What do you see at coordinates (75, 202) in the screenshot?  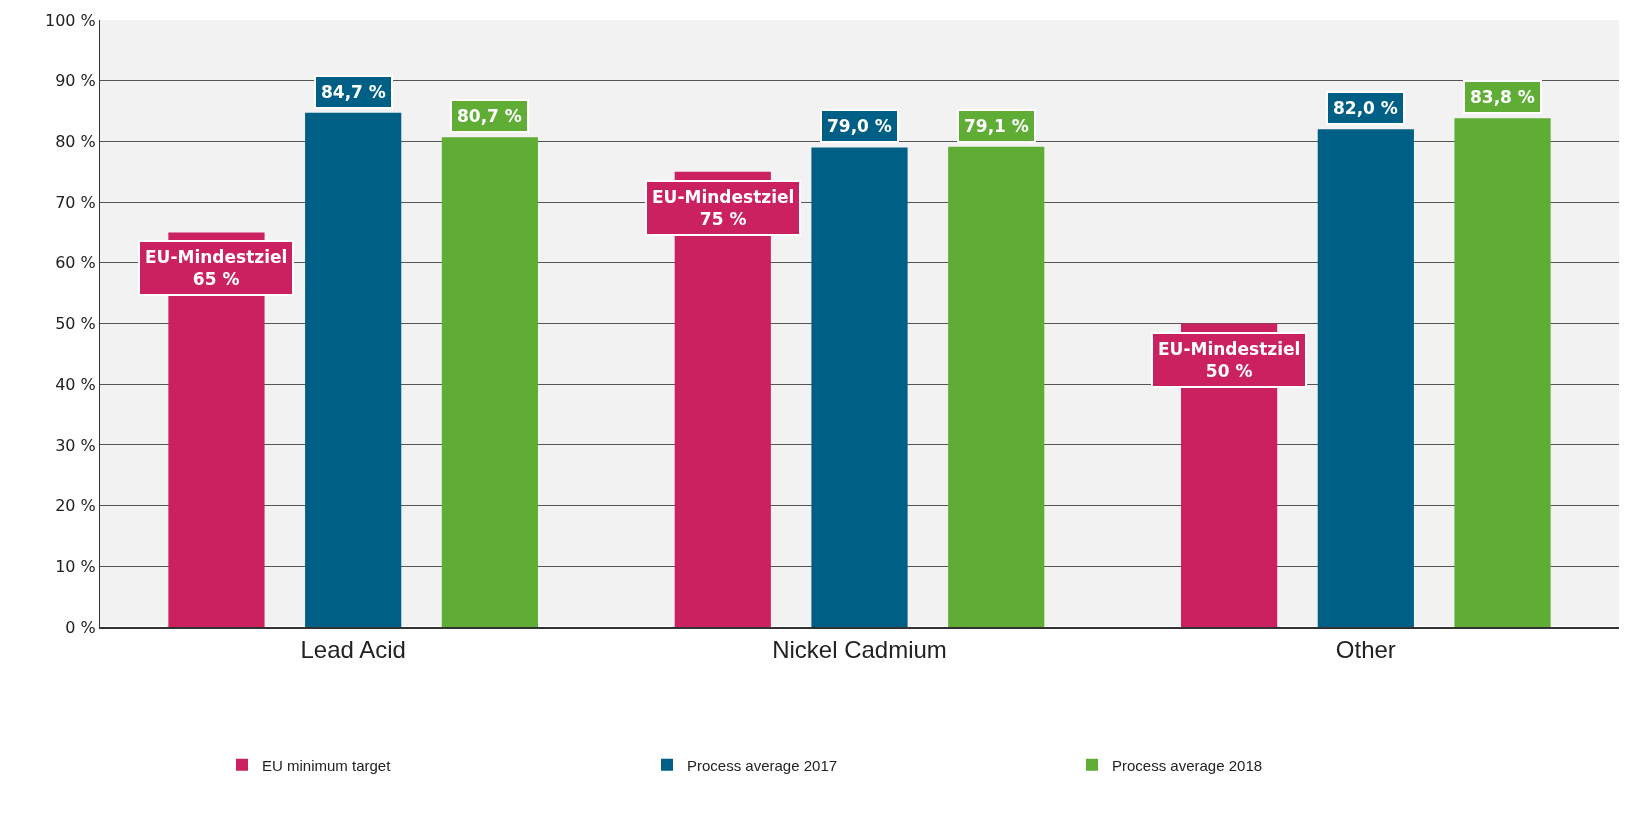 I see `y-tick-label: 70 %` at bounding box center [75, 202].